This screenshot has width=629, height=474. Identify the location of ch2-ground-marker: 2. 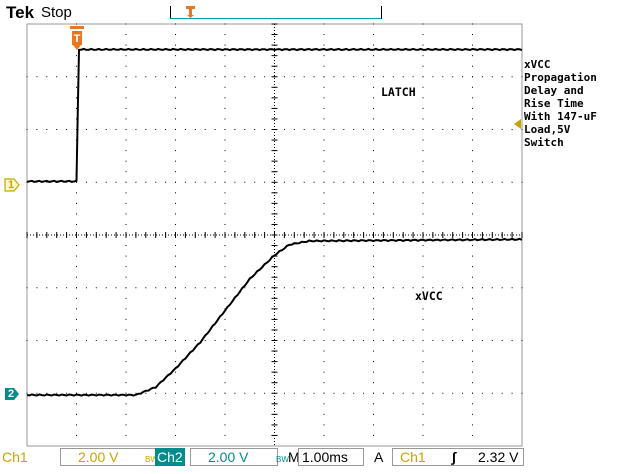
(12, 394).